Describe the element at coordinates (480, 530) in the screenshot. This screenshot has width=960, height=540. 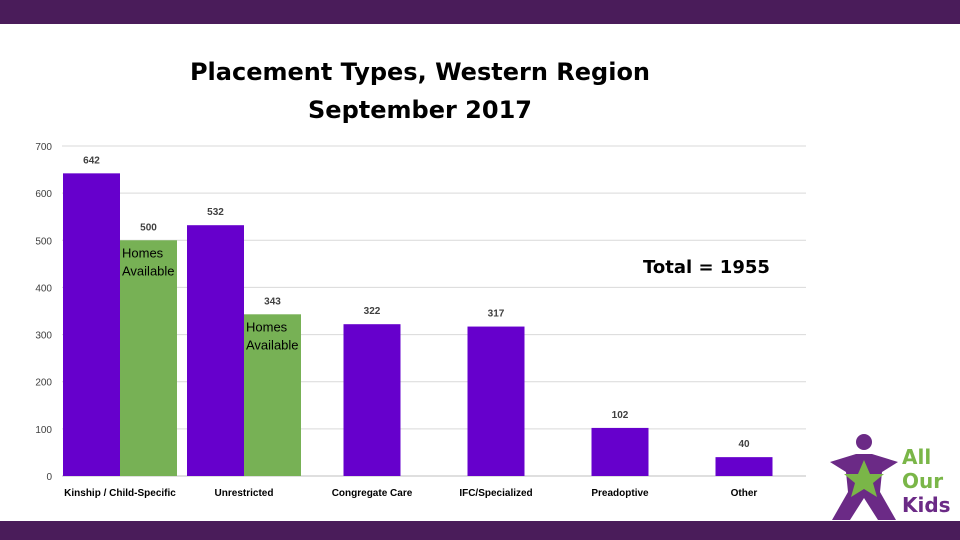
I see `bottom-band` at that location.